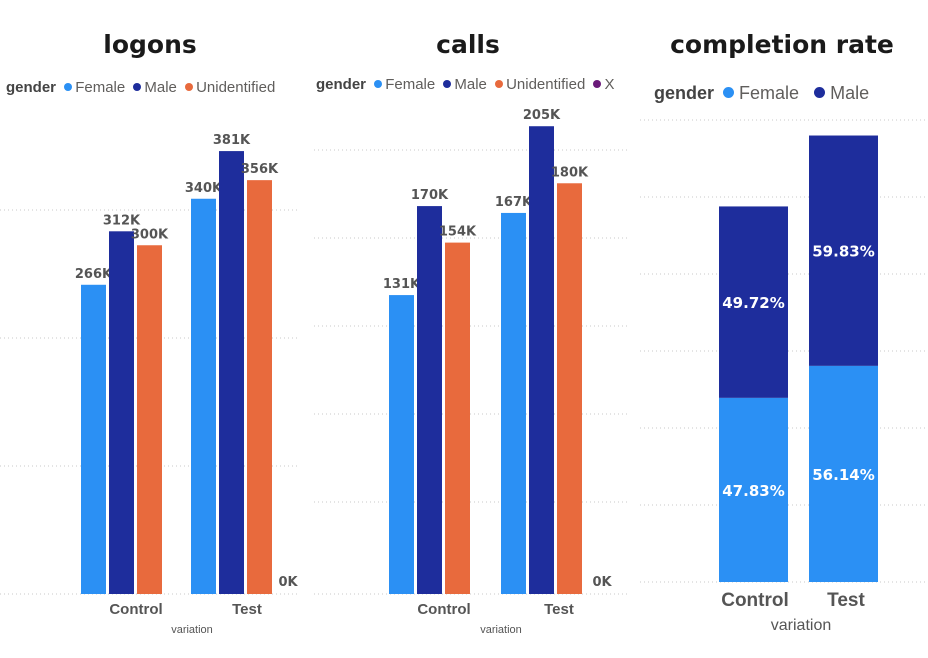  I want to click on data-label: 266K, so click(94, 274).